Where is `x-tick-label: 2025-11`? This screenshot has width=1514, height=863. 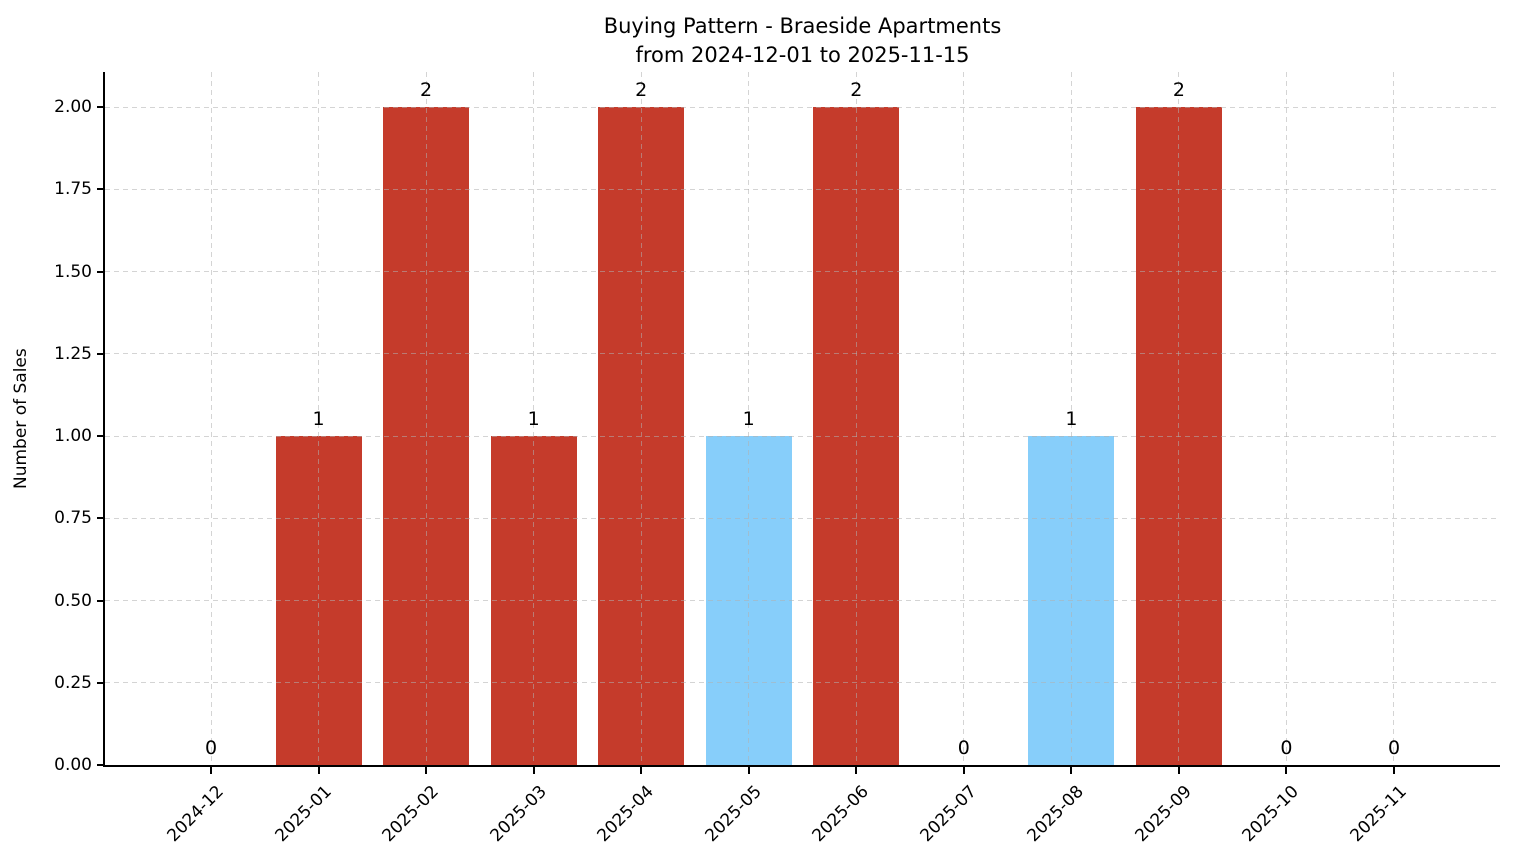
x-tick-label: 2025-11 is located at coordinates (1378, 814).